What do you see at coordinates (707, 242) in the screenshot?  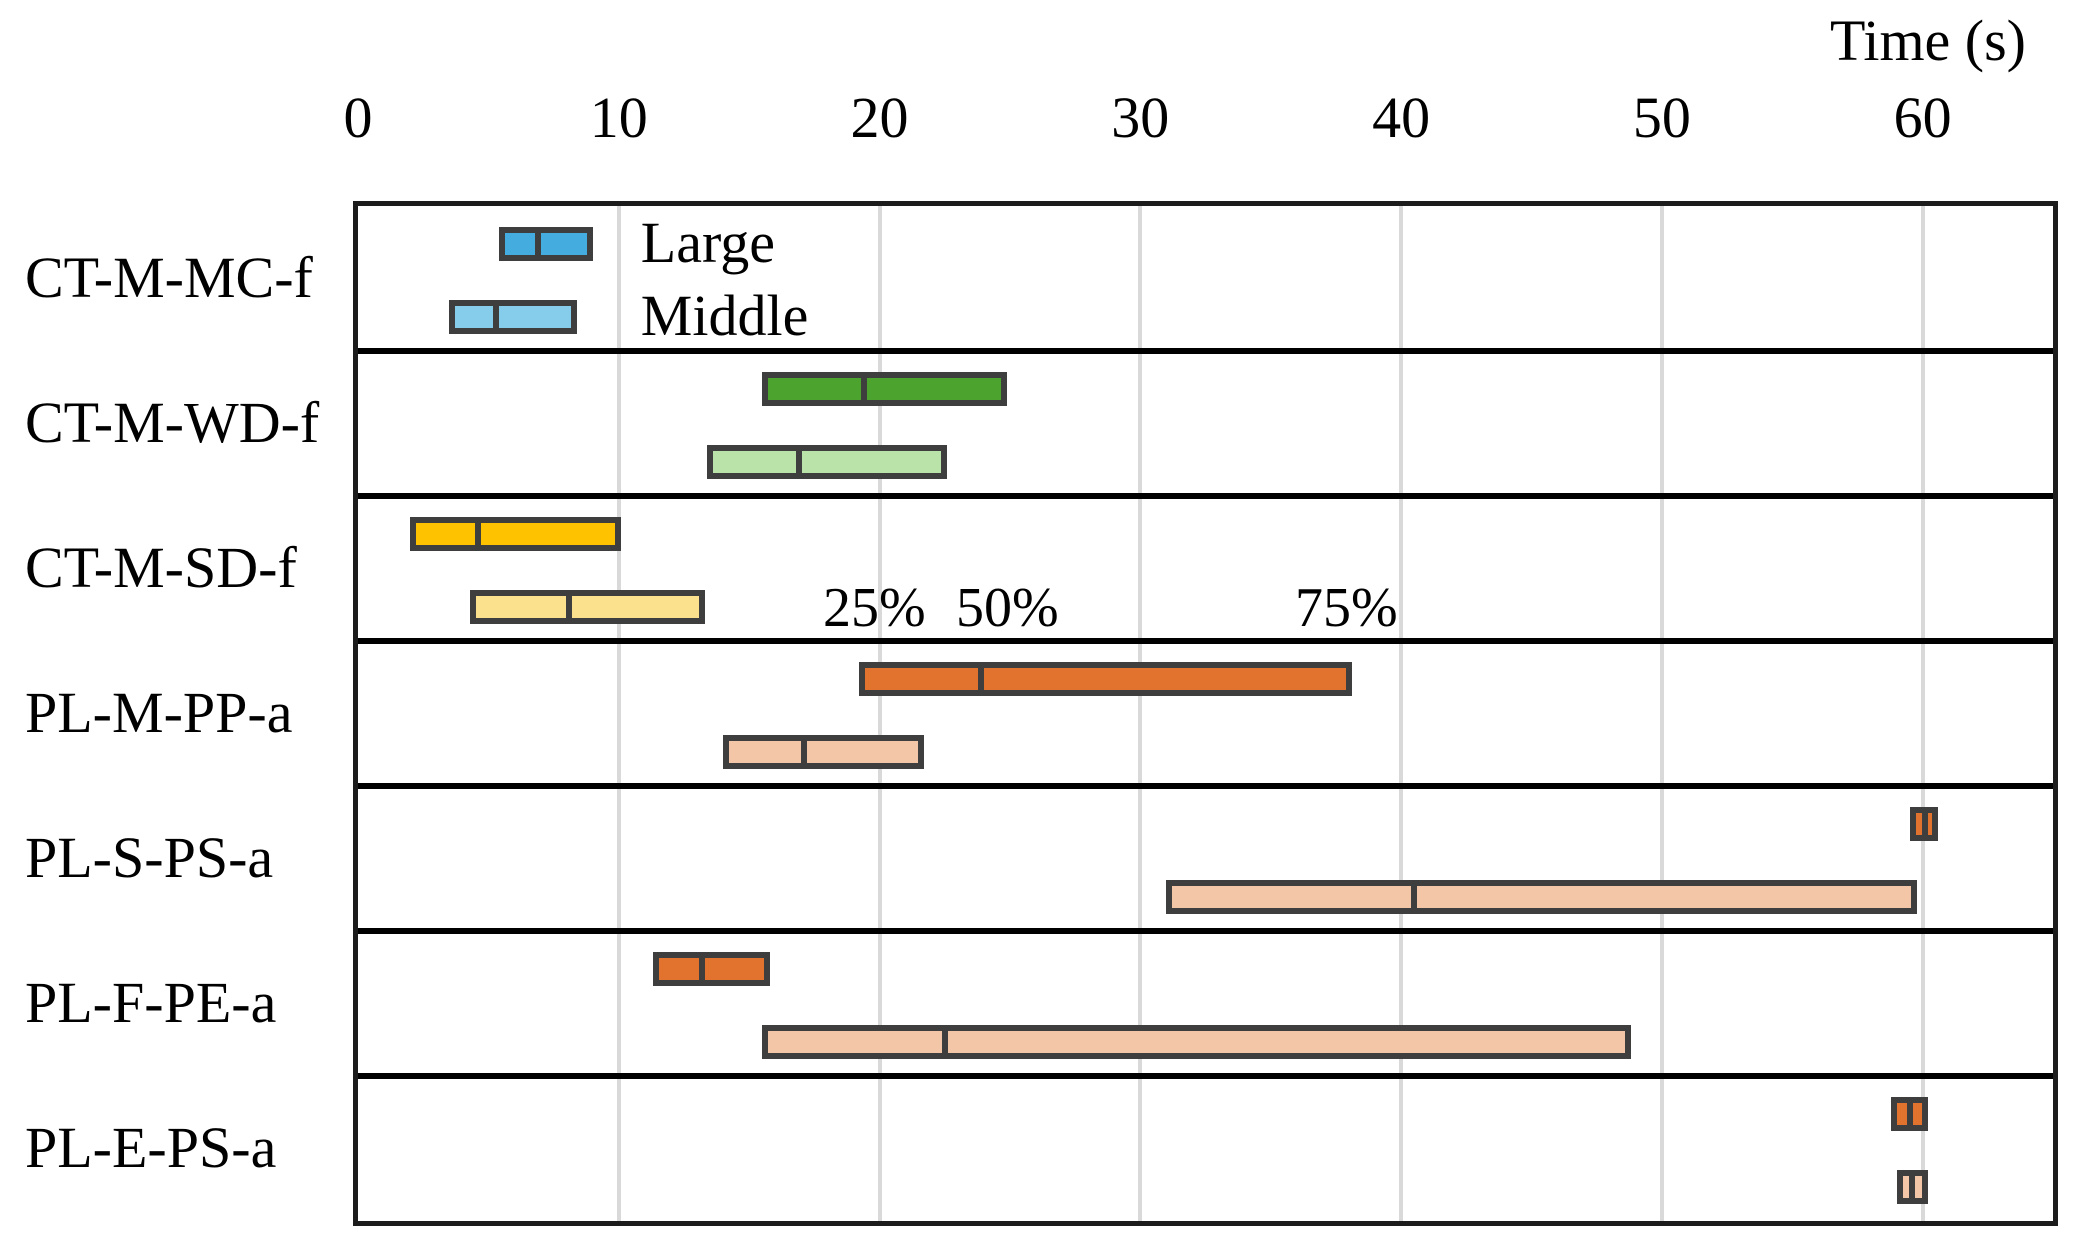 I see `legend-item-large: Large` at bounding box center [707, 242].